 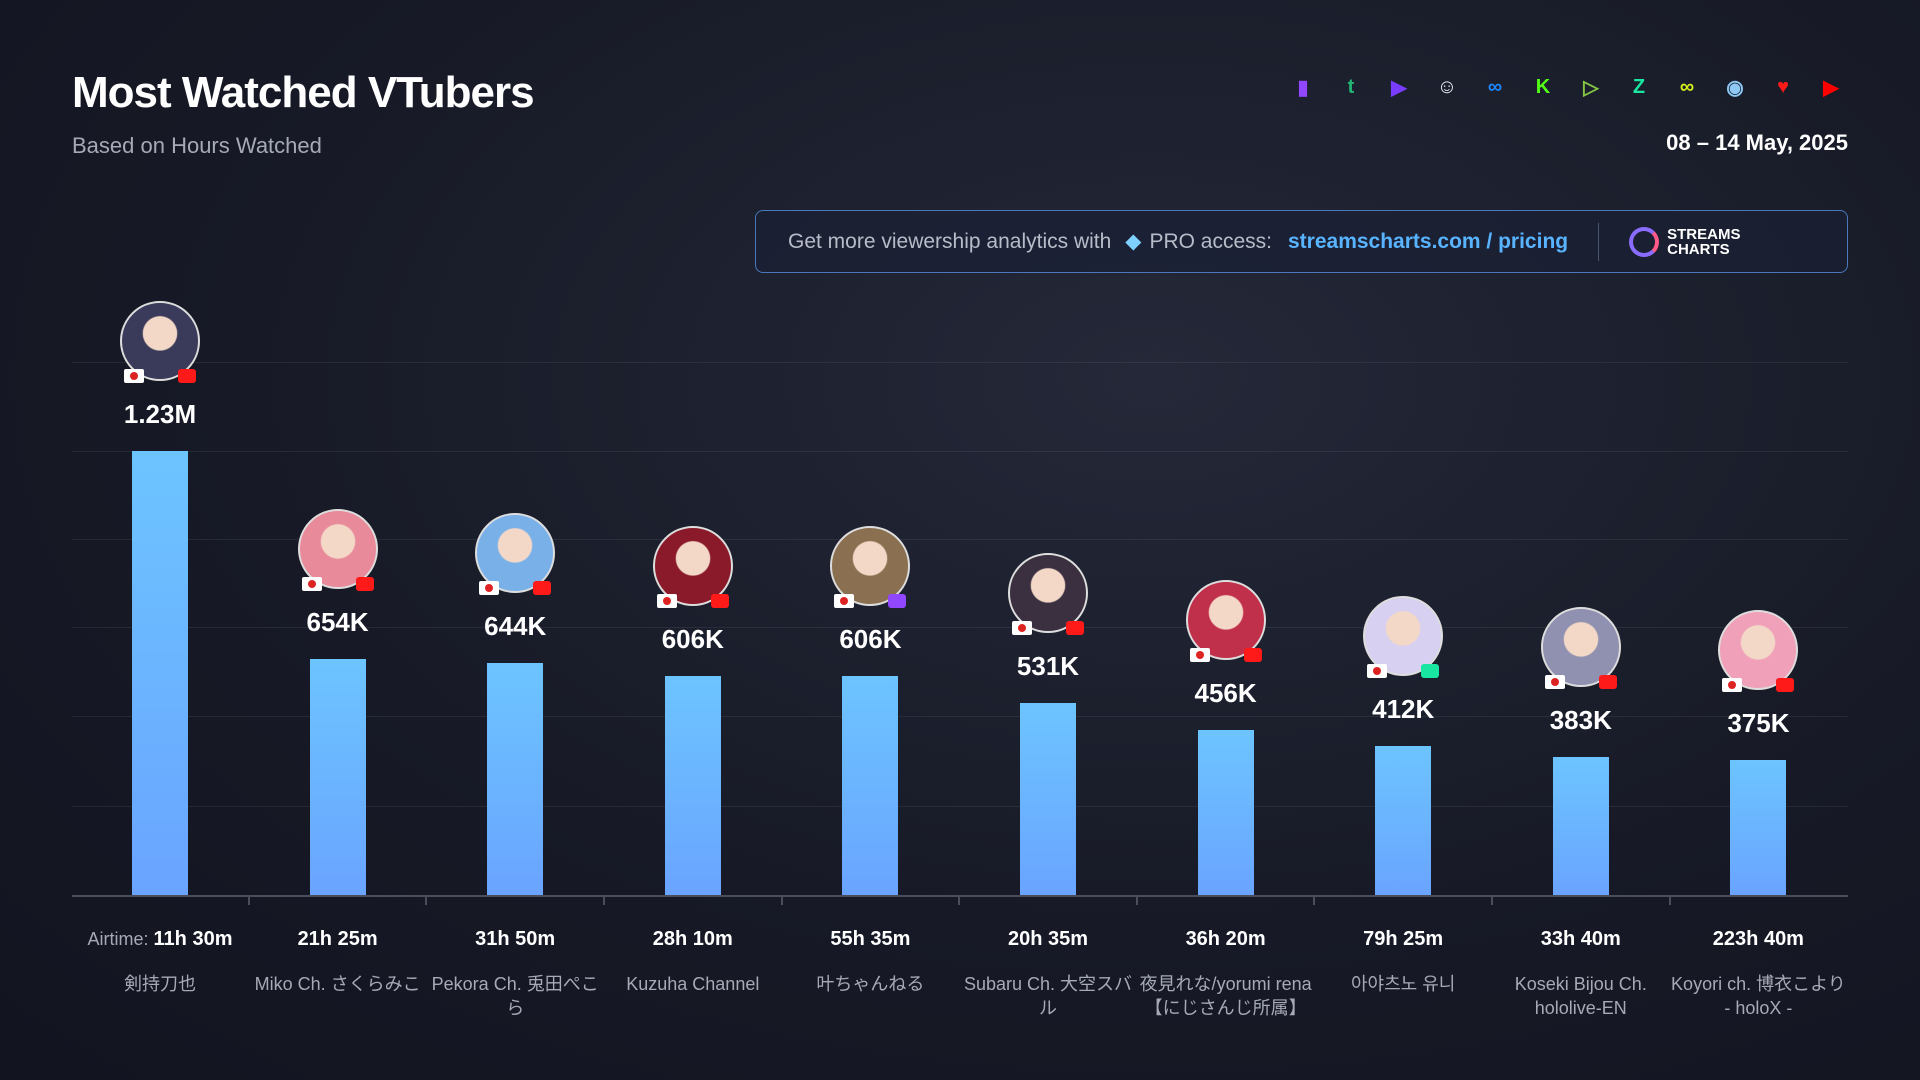 I want to click on airtime-value: 55h 35m, so click(x=870, y=939).